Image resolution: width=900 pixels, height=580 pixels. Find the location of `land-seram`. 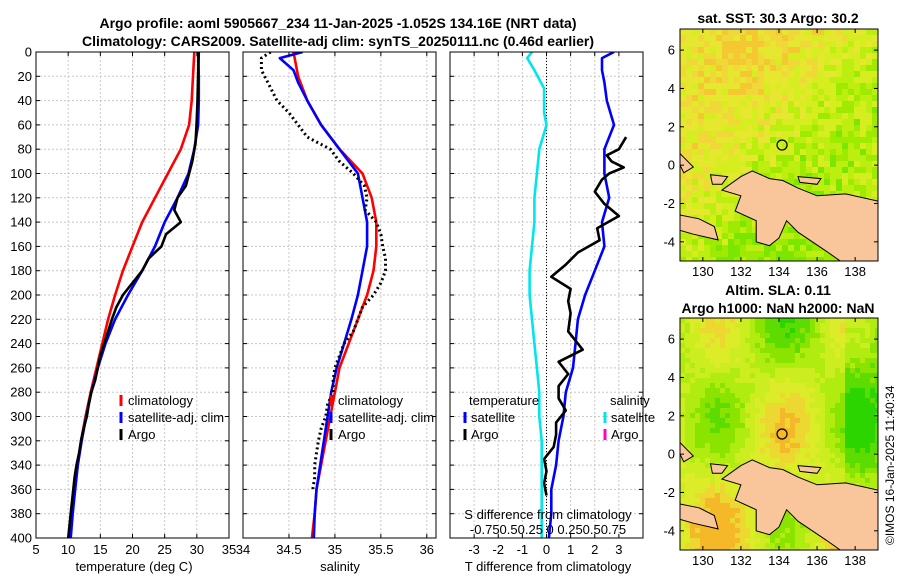

land-seram is located at coordinates (699, 227).